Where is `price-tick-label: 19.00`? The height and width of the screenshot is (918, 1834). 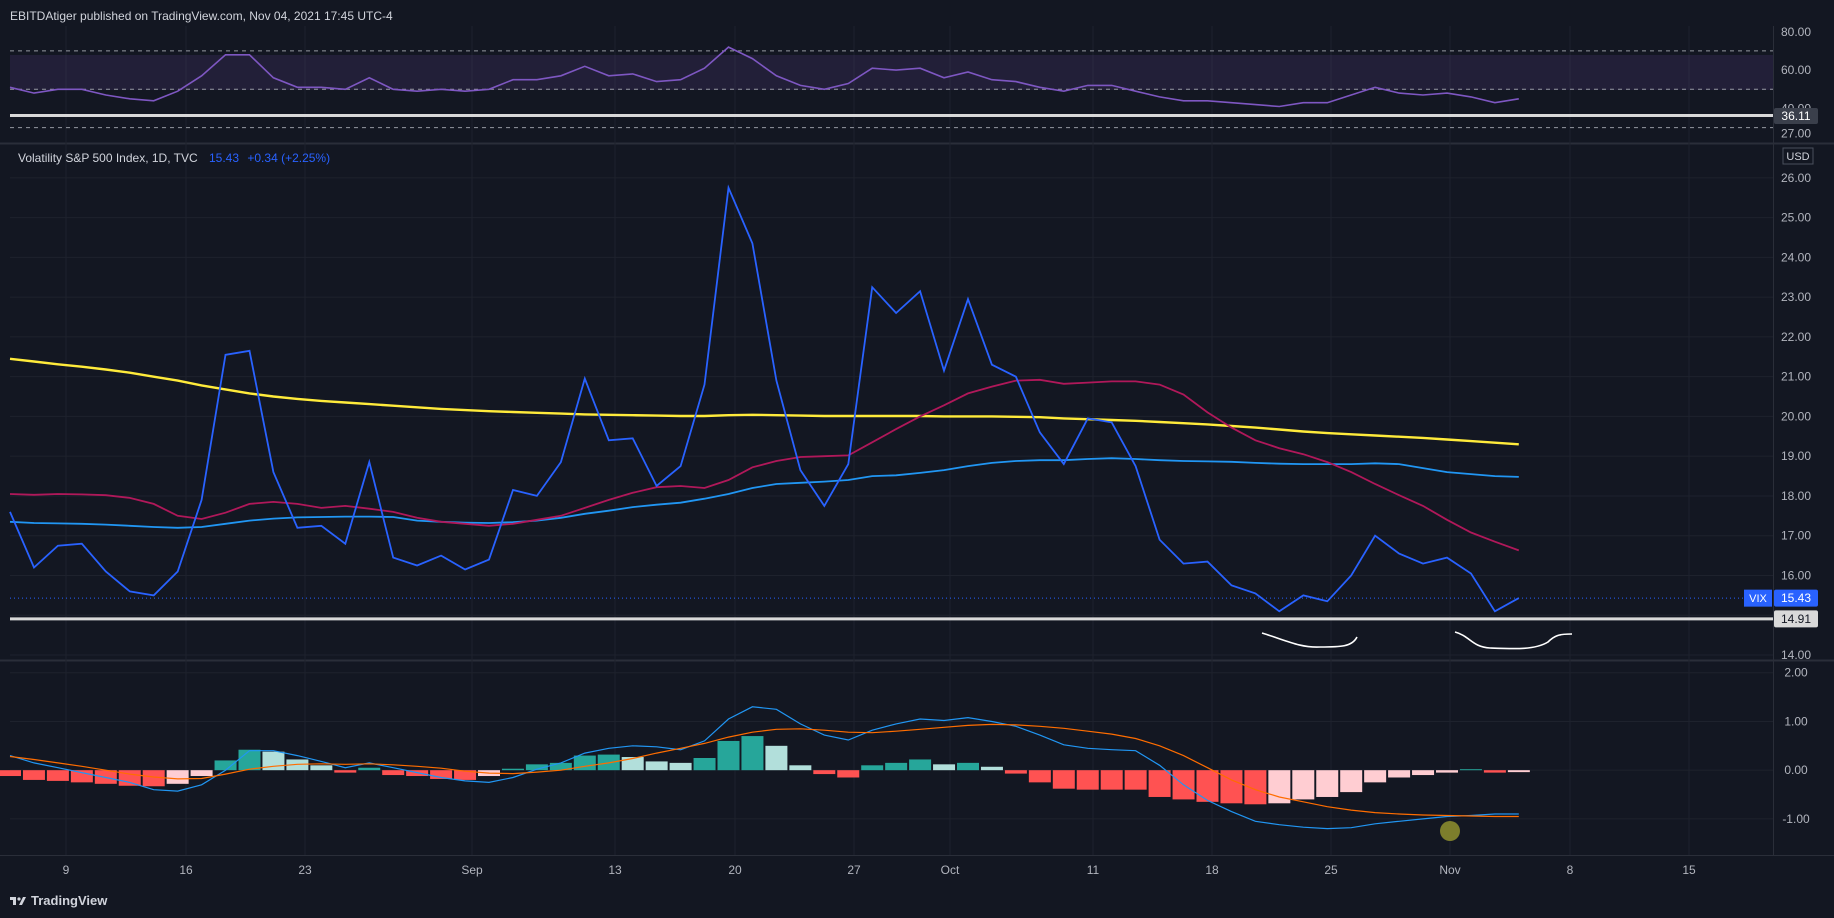 price-tick-label: 19.00 is located at coordinates (1796, 456).